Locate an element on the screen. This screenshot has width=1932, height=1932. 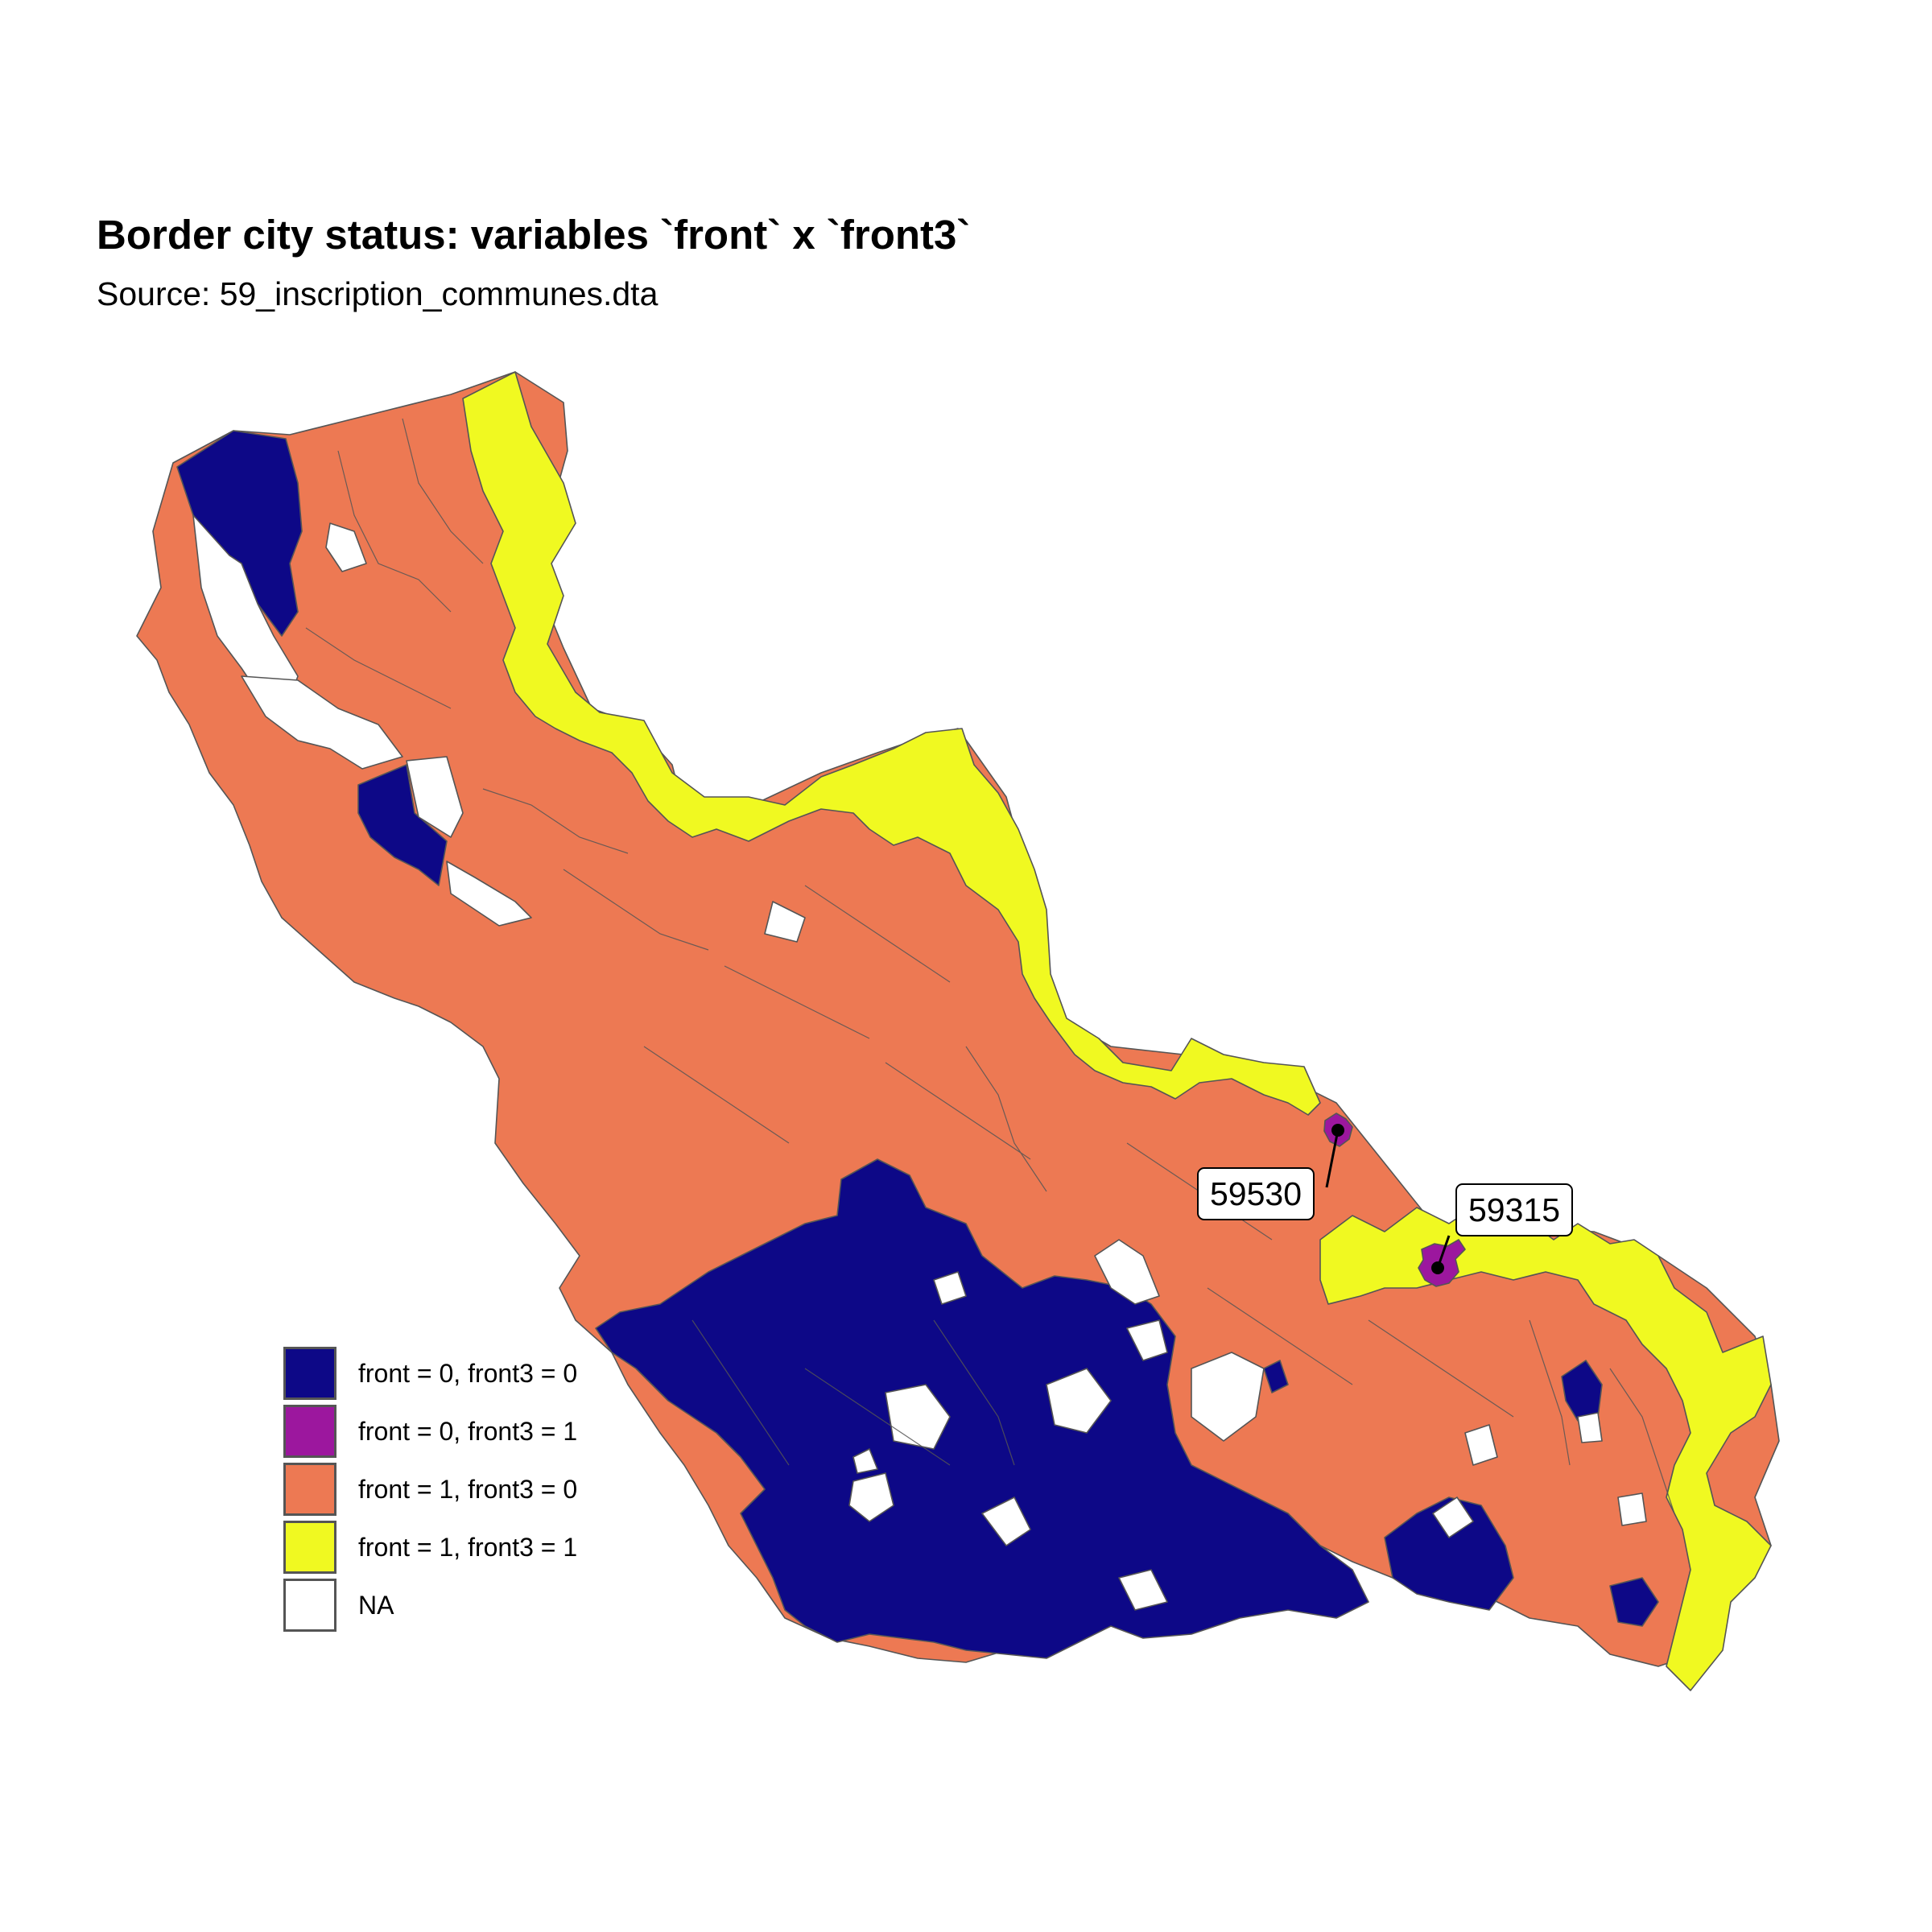
legend-item: front = 1, front3 = 0 is located at coordinates (430, 1489).